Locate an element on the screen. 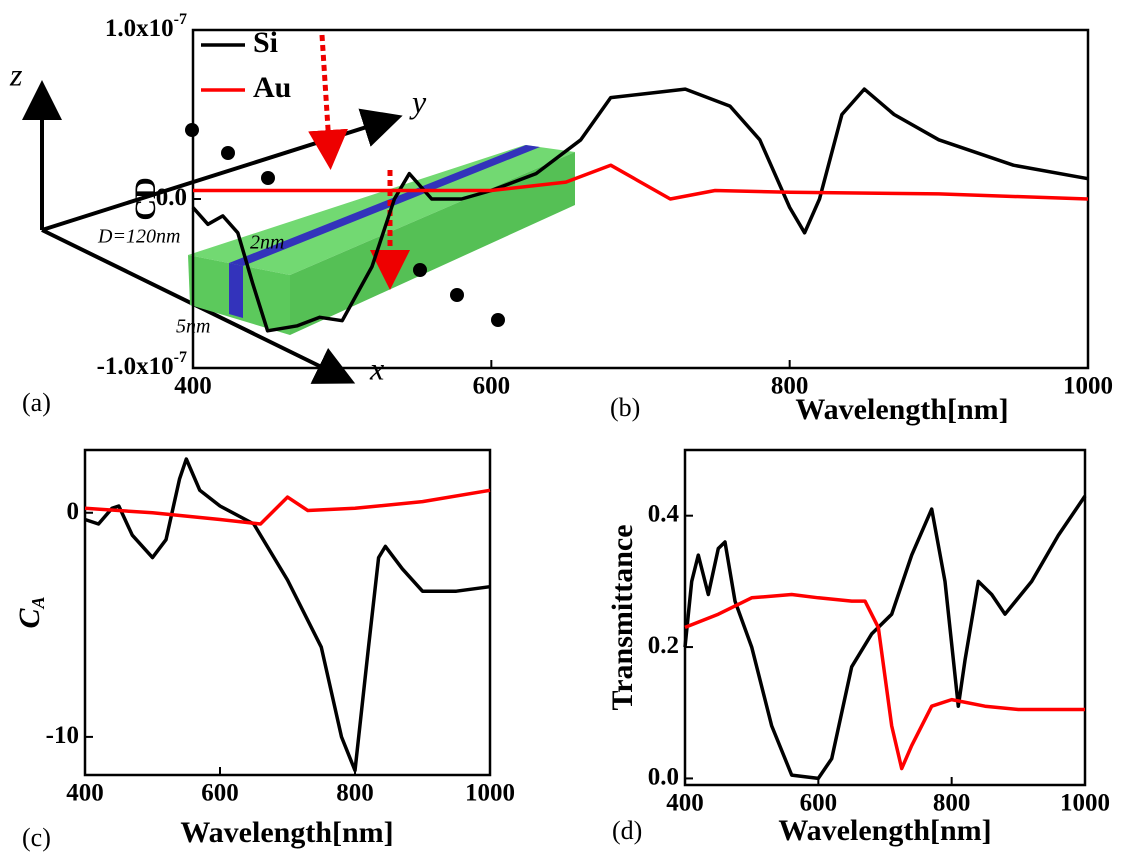  tick-text: -10 is located at coordinates (62, 735).